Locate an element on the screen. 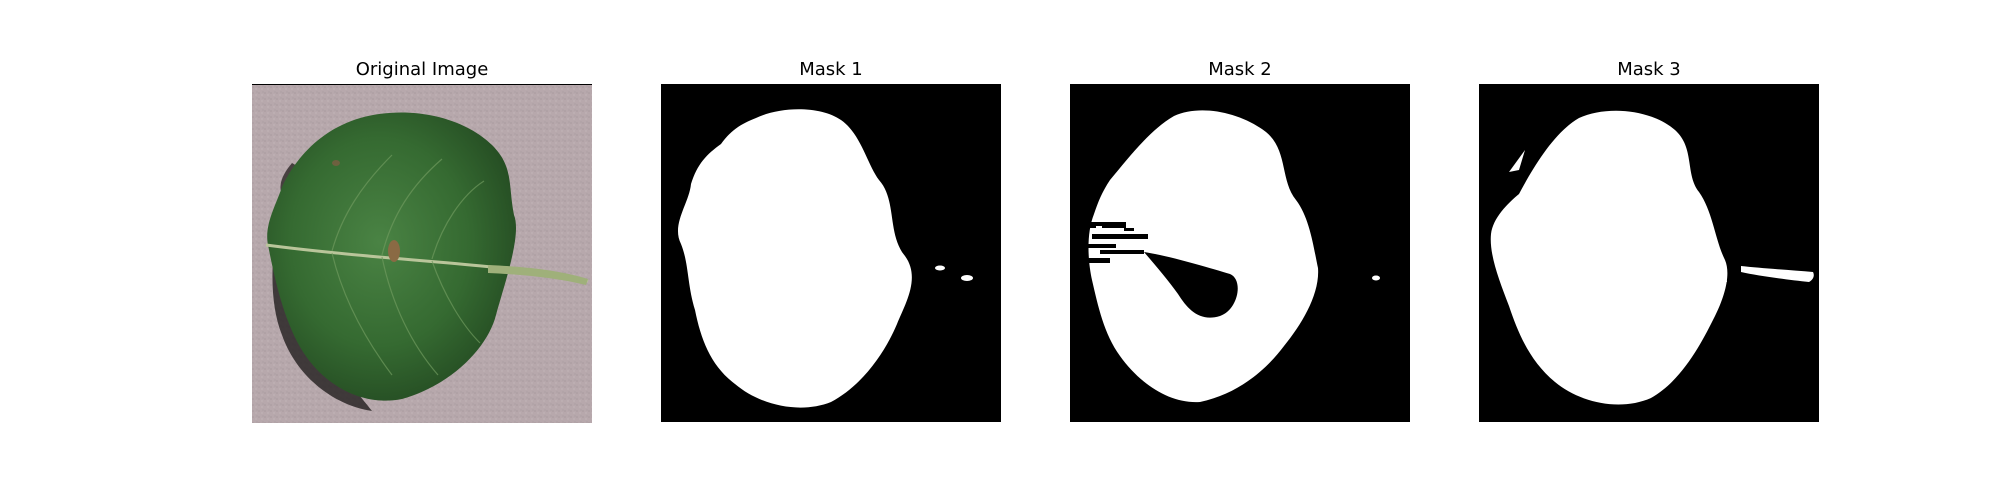  leaf-spot is located at coordinates (394, 251).